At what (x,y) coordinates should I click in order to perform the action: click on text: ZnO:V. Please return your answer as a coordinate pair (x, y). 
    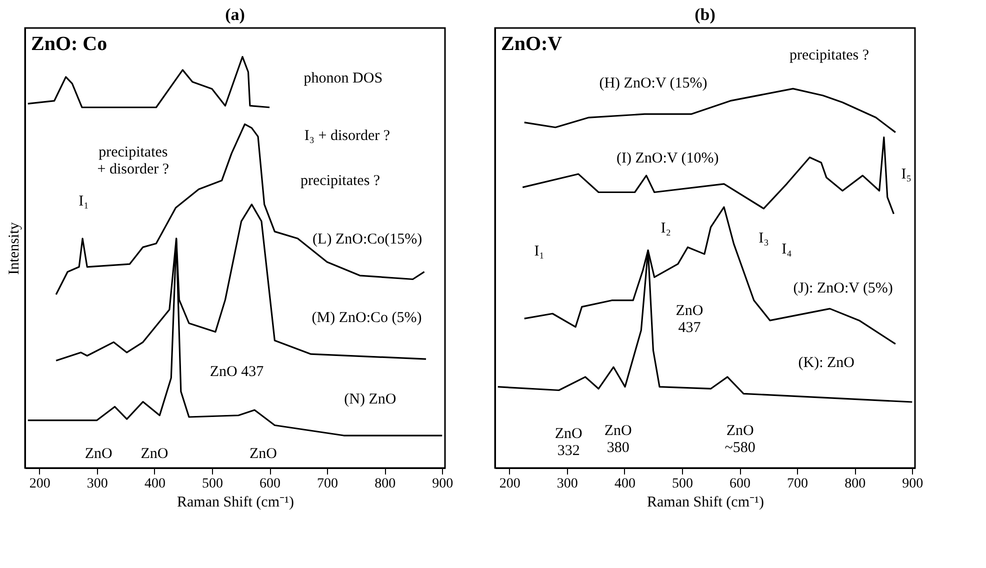
    Looking at the image, I should click on (532, 44).